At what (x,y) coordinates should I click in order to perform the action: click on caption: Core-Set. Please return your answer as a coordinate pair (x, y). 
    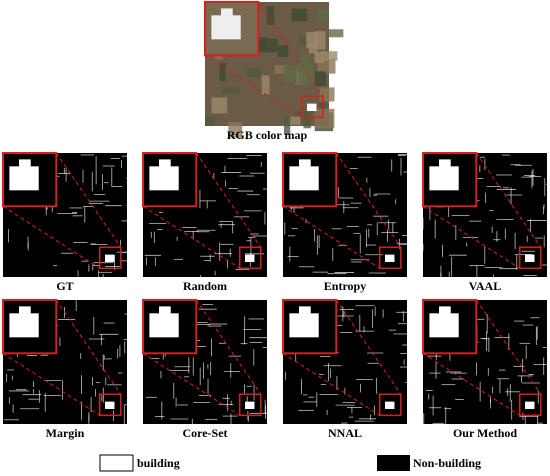
    Looking at the image, I should click on (204, 433).